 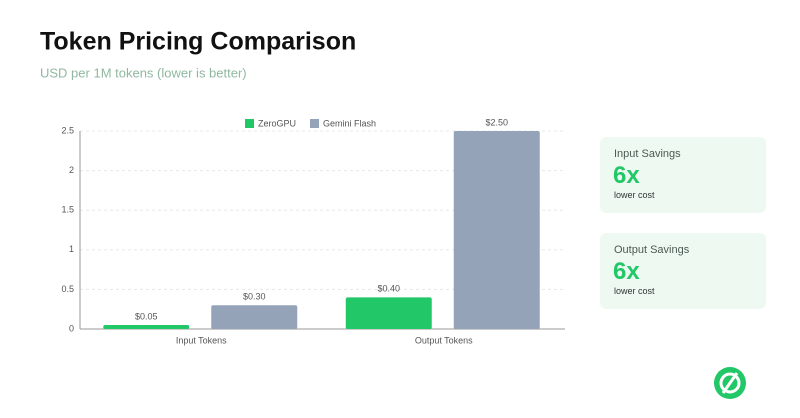 What do you see at coordinates (71, 170) in the screenshot?
I see `y-tick-label: 2` at bounding box center [71, 170].